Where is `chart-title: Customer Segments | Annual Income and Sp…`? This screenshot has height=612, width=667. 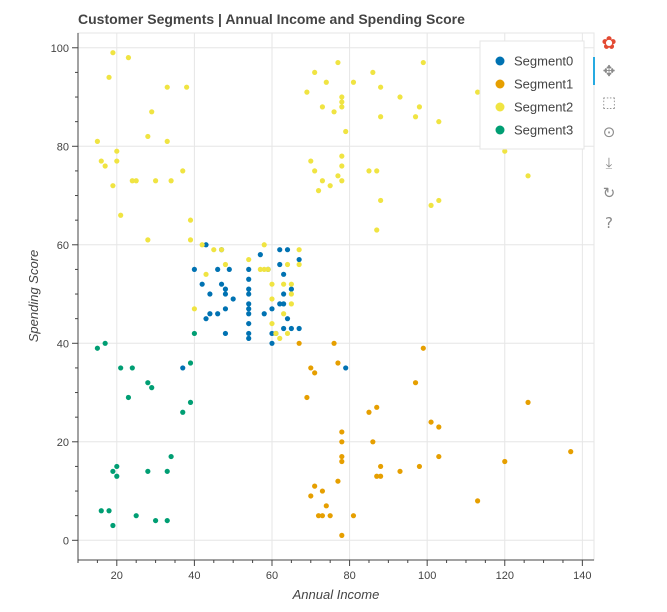
chart-title: Customer Segments | Annual Income and Sp… is located at coordinates (271, 19).